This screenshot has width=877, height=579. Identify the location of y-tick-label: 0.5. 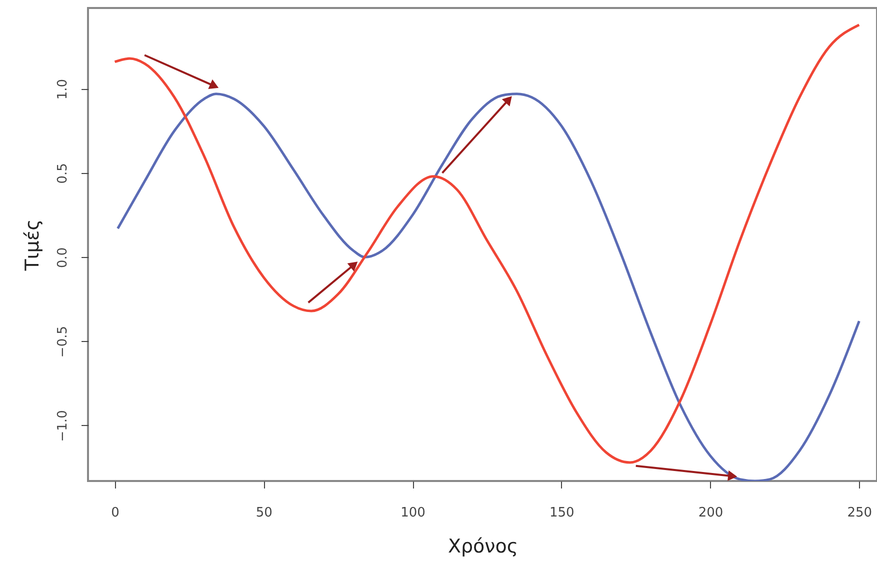
(63, 173).